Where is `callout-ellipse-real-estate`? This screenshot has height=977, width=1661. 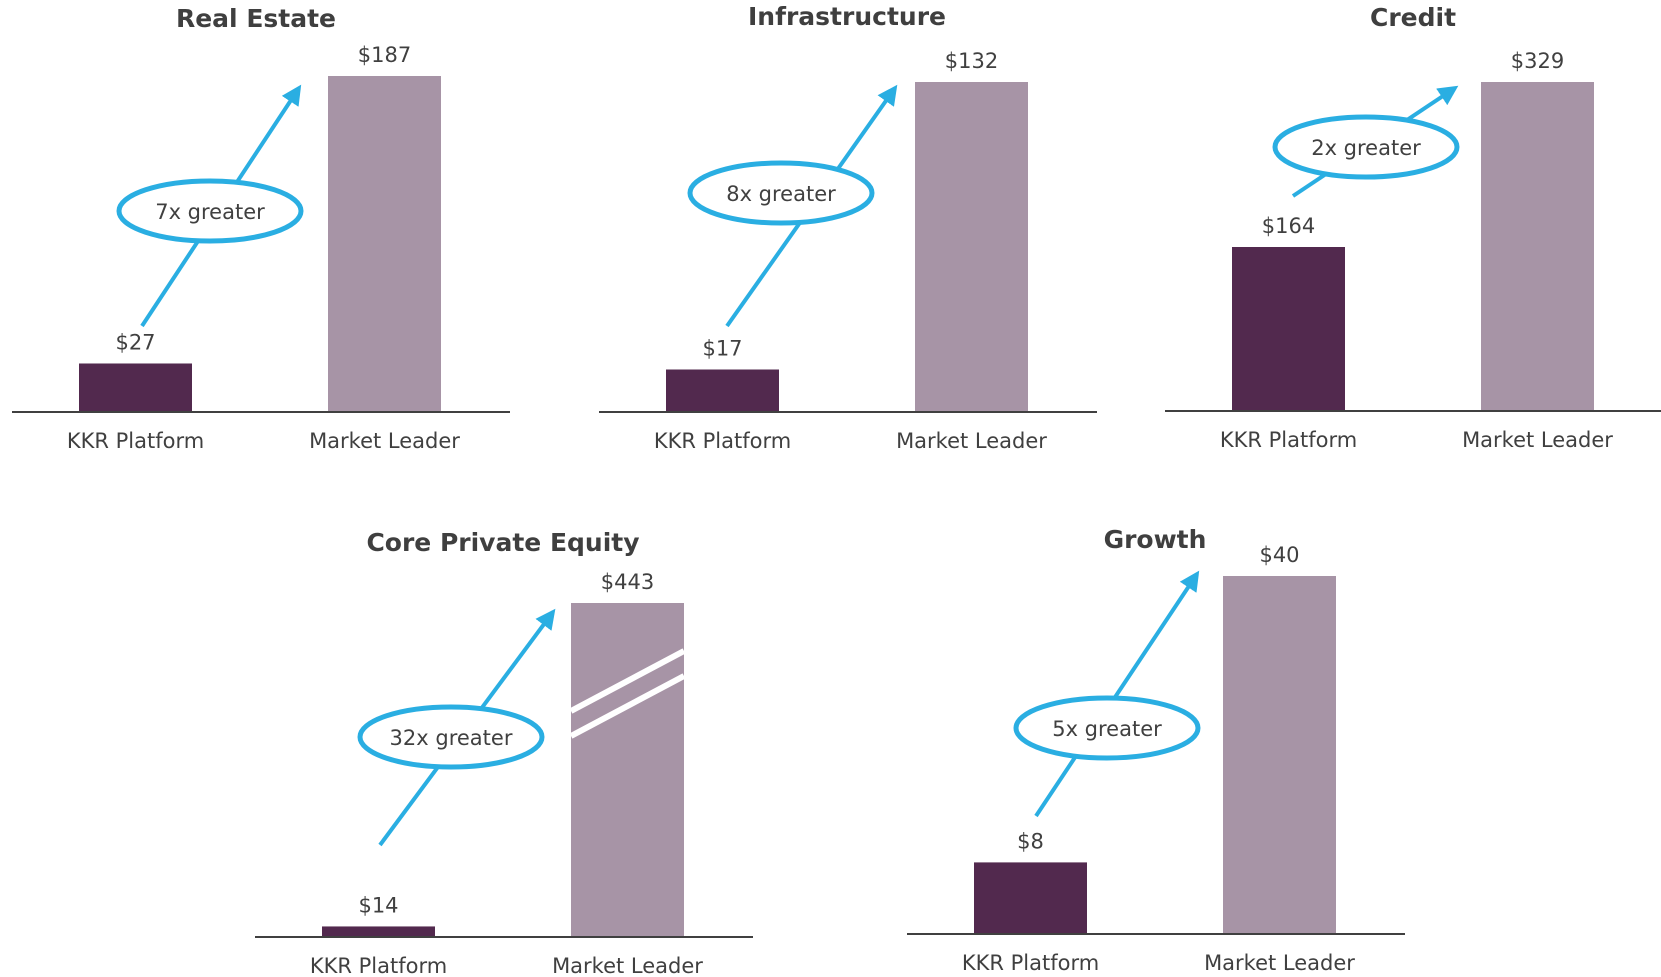
callout-ellipse-real-estate is located at coordinates (210, 211).